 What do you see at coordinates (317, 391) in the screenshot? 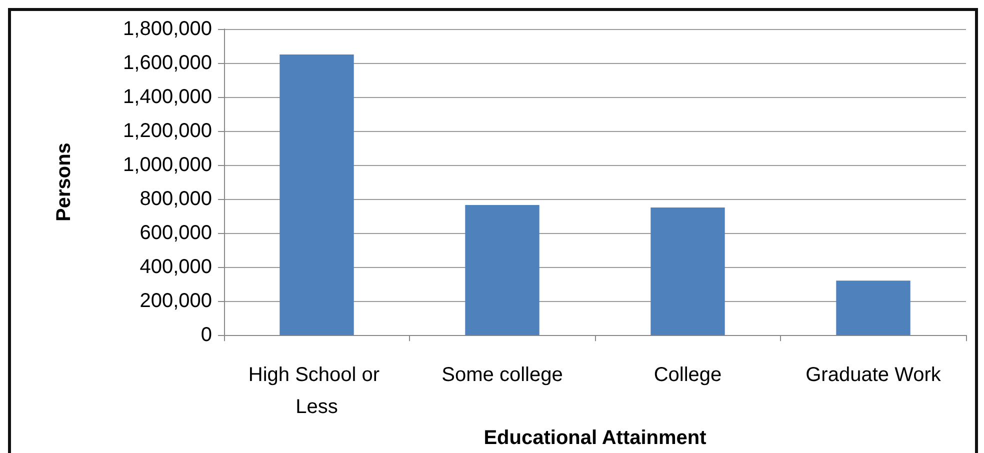
I see `x-tick-label: High School or Less` at bounding box center [317, 391].